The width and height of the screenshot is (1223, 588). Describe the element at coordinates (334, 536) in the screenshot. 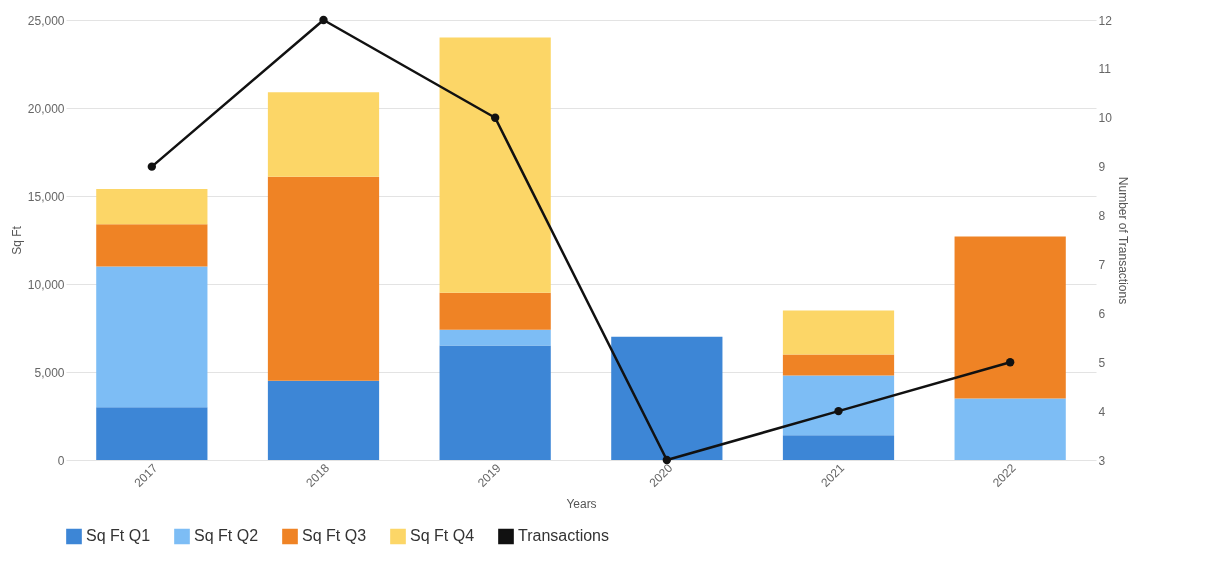

I see `legend-label: Sq Ft Q3` at that location.